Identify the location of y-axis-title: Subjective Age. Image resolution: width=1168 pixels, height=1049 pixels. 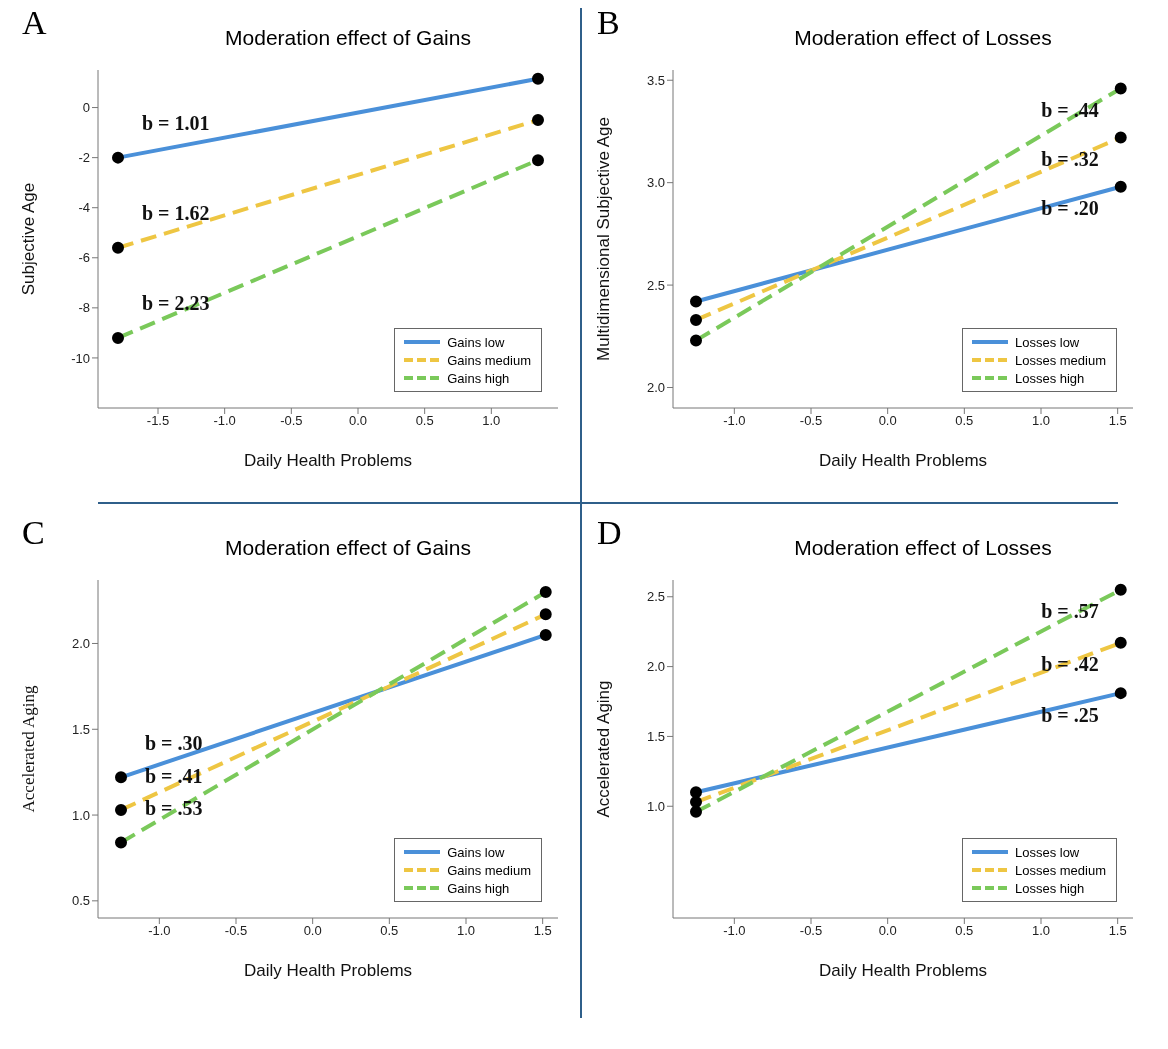
(29, 239).